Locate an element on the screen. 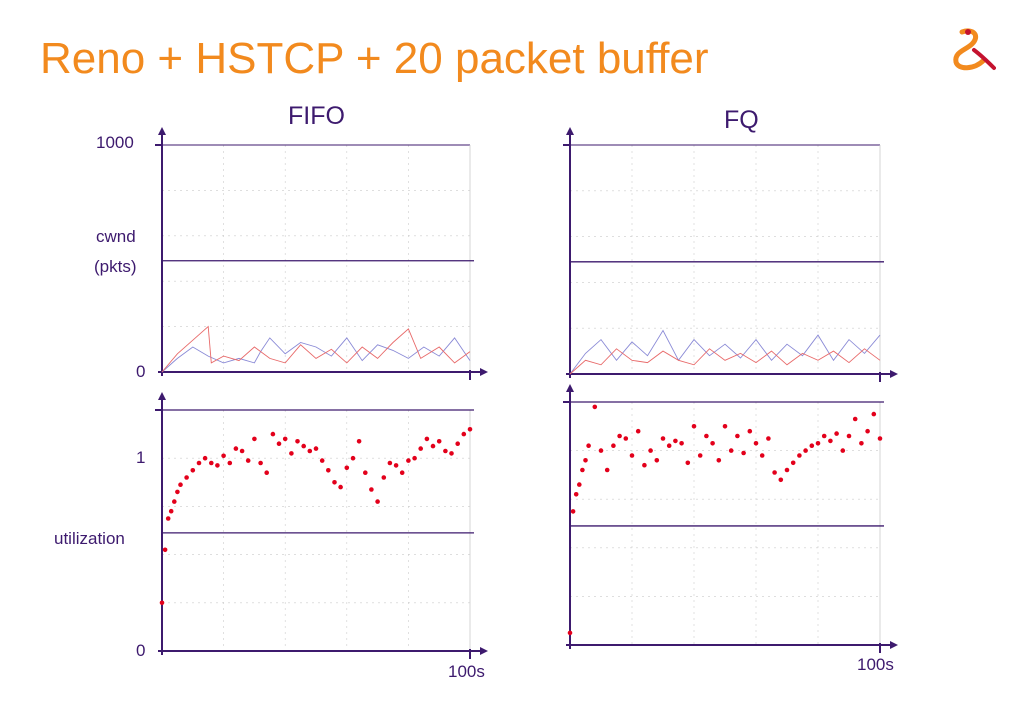 This screenshot has width=1023, height=708. cwnd-axis-label: cwnd is located at coordinates (116, 236).